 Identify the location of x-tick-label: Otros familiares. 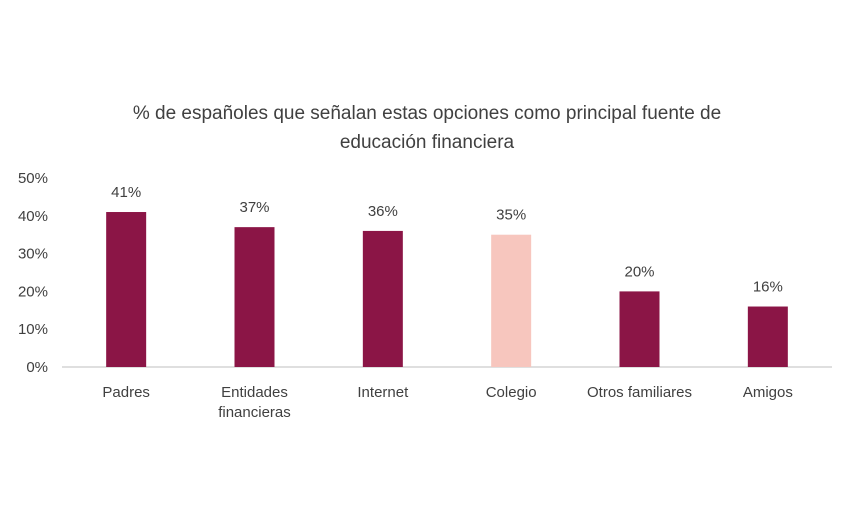
(639, 392).